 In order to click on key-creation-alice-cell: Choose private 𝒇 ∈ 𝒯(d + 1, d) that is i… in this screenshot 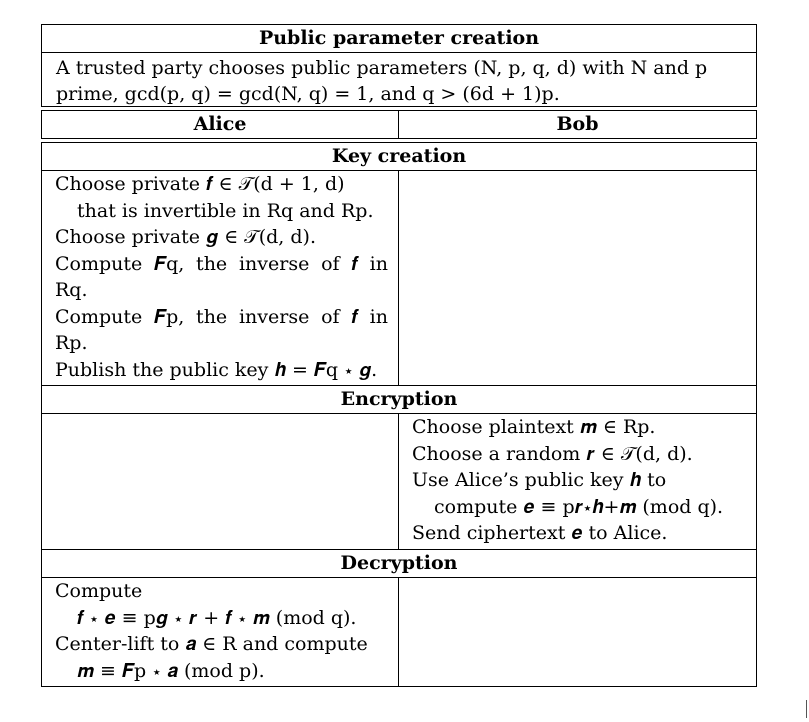, I will do `click(220, 278)`.